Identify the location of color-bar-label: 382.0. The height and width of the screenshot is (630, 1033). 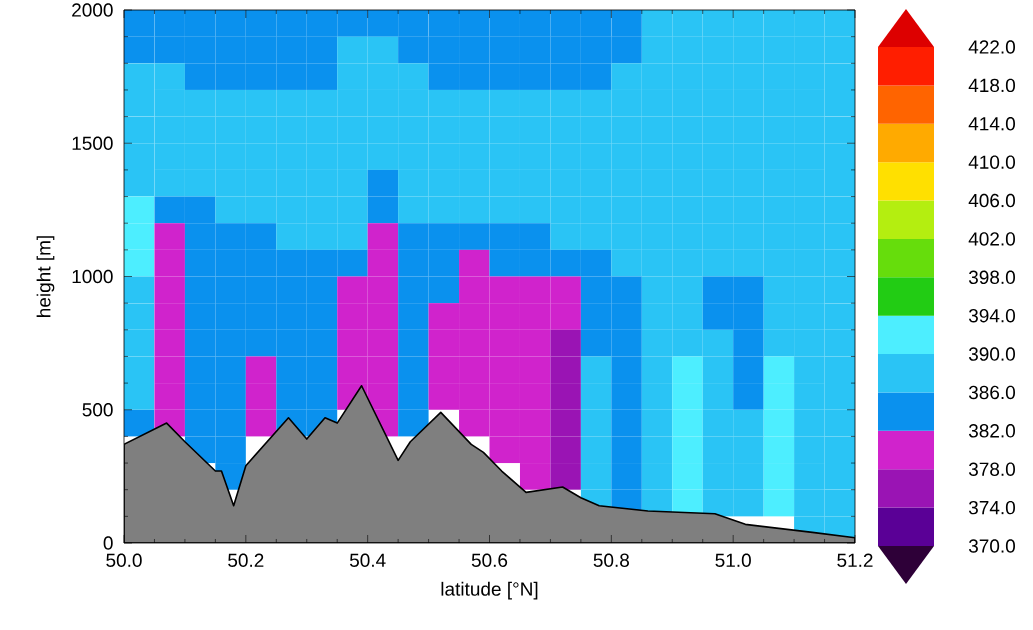
(991, 431).